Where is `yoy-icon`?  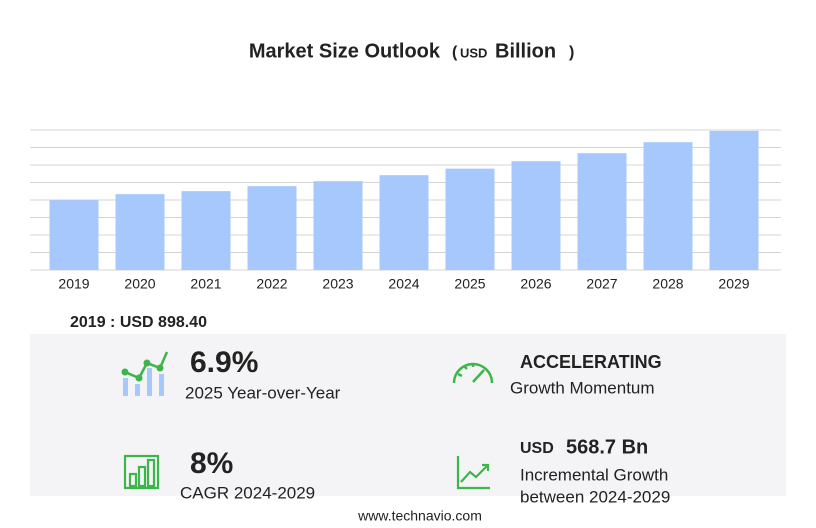 yoy-icon is located at coordinates (145, 373).